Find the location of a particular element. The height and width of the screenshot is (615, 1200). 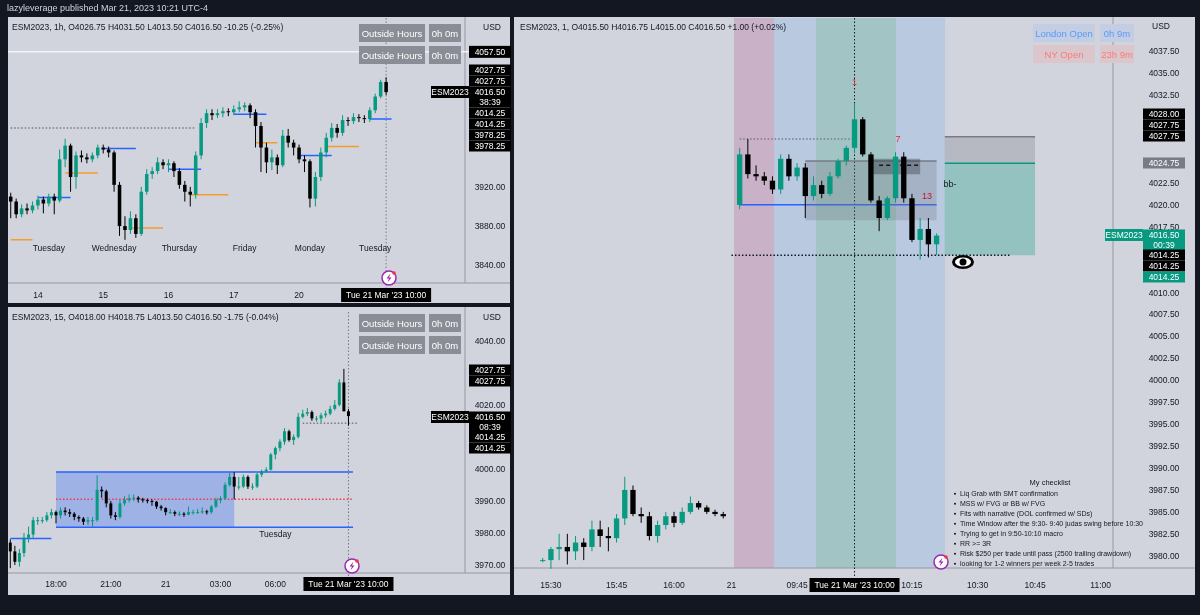

x-tick-label: 14 is located at coordinates (38, 295).